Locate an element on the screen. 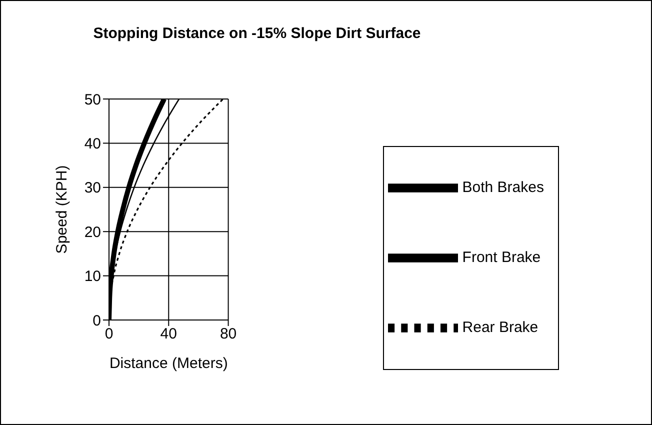 Image resolution: width=652 pixels, height=425 pixels. x-tick-label: 0 is located at coordinates (109, 334).